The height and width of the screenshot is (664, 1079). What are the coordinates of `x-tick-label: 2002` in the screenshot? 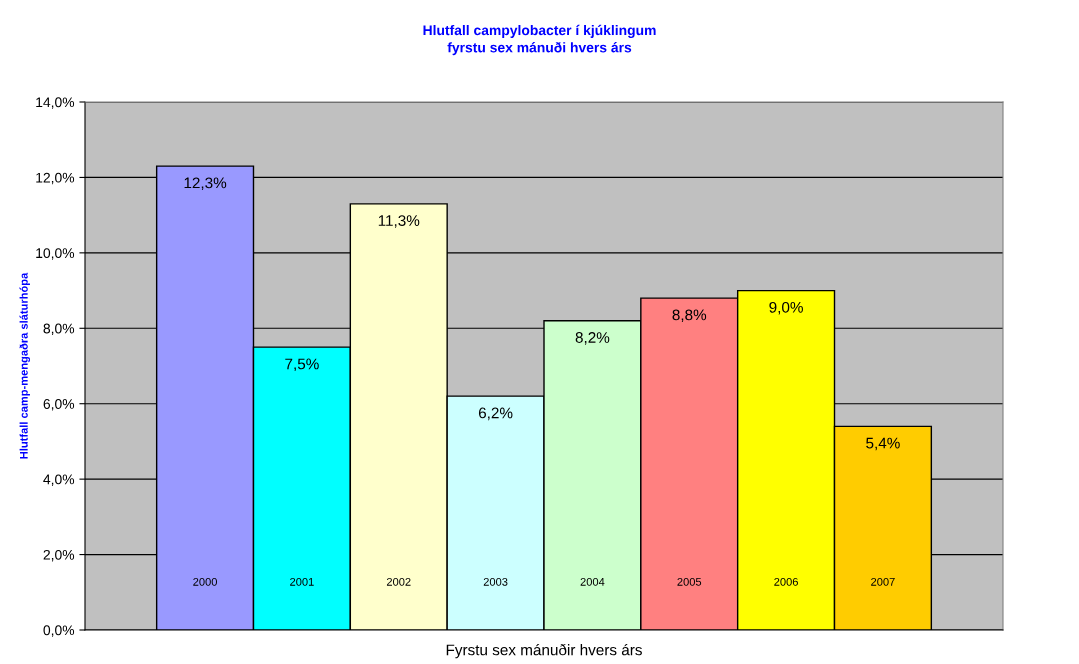 It's located at (398, 581).